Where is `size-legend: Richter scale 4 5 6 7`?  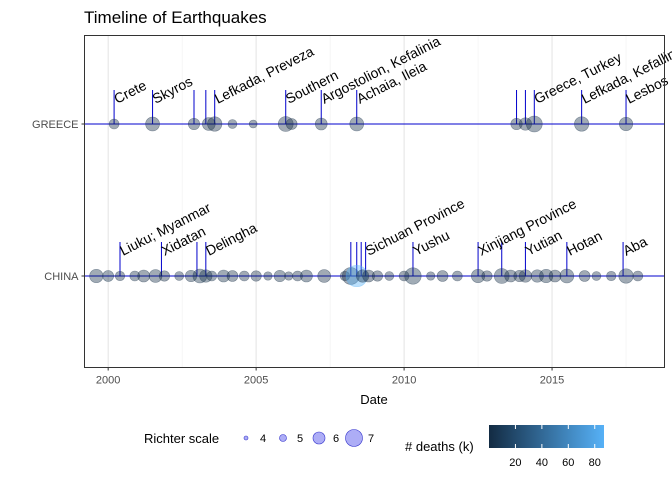
size-legend: Richter scale 4 5 6 7 is located at coordinates (259, 438).